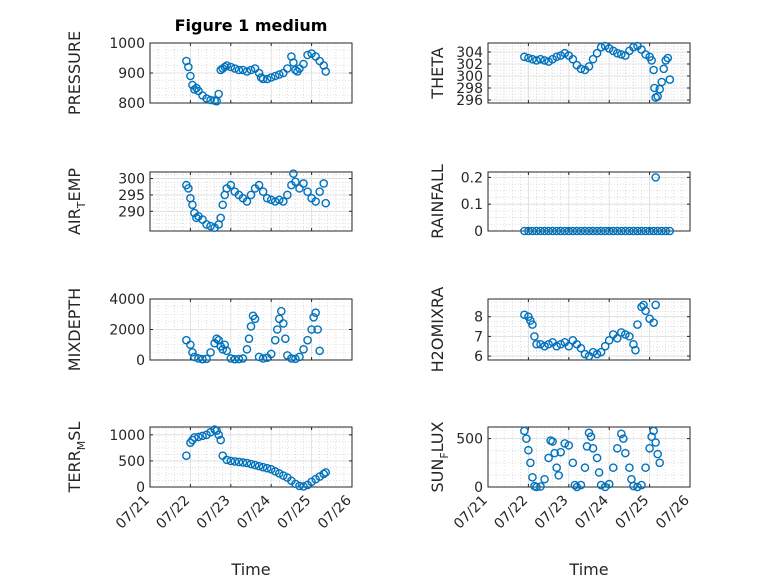 The width and height of the screenshot is (778, 583). What do you see at coordinates (74, 73) in the screenshot?
I see `y-label-main: PRESSURE` at bounding box center [74, 73].